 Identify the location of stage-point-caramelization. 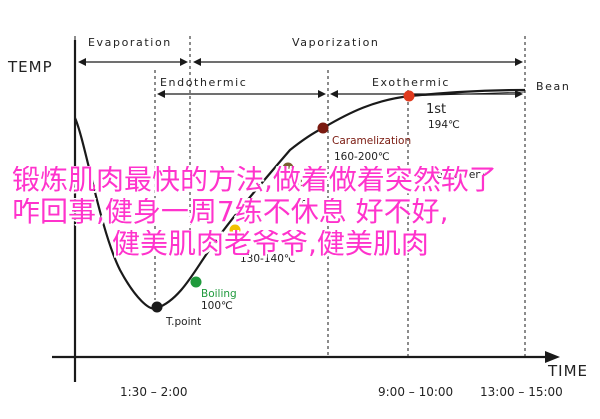
(323, 128).